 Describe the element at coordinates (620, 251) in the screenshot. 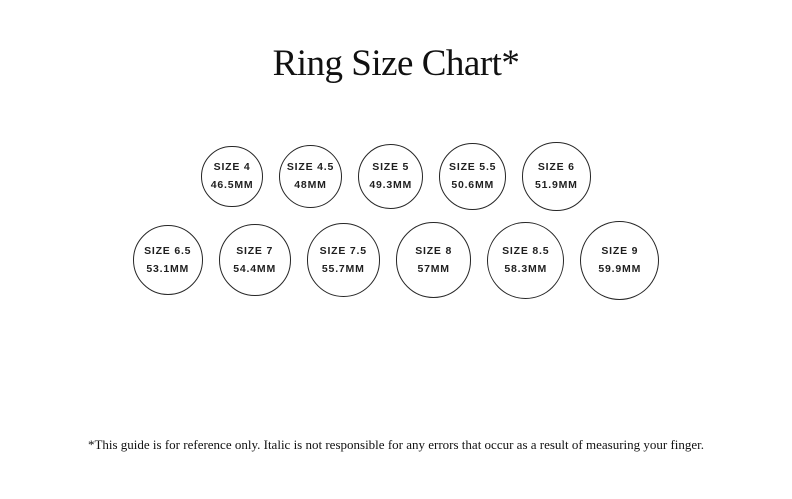

I see `ring-size-label: SIZE 9` at that location.